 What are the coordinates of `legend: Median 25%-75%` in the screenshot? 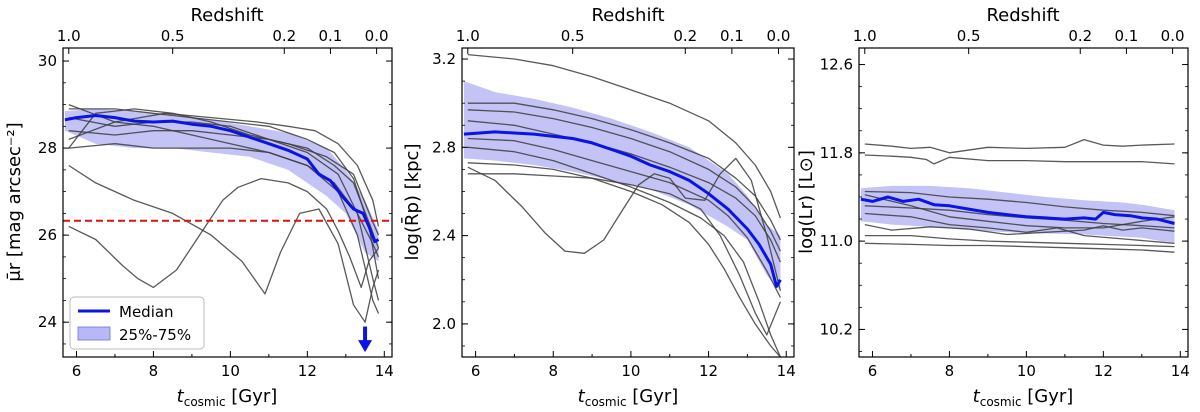 It's located at (137, 323).